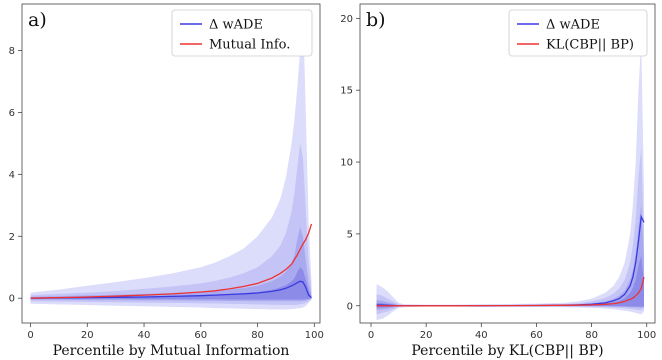 The width and height of the screenshot is (662, 360). I want to click on legend: Δ wADE KL(CBP|| BP), so click(578, 33).